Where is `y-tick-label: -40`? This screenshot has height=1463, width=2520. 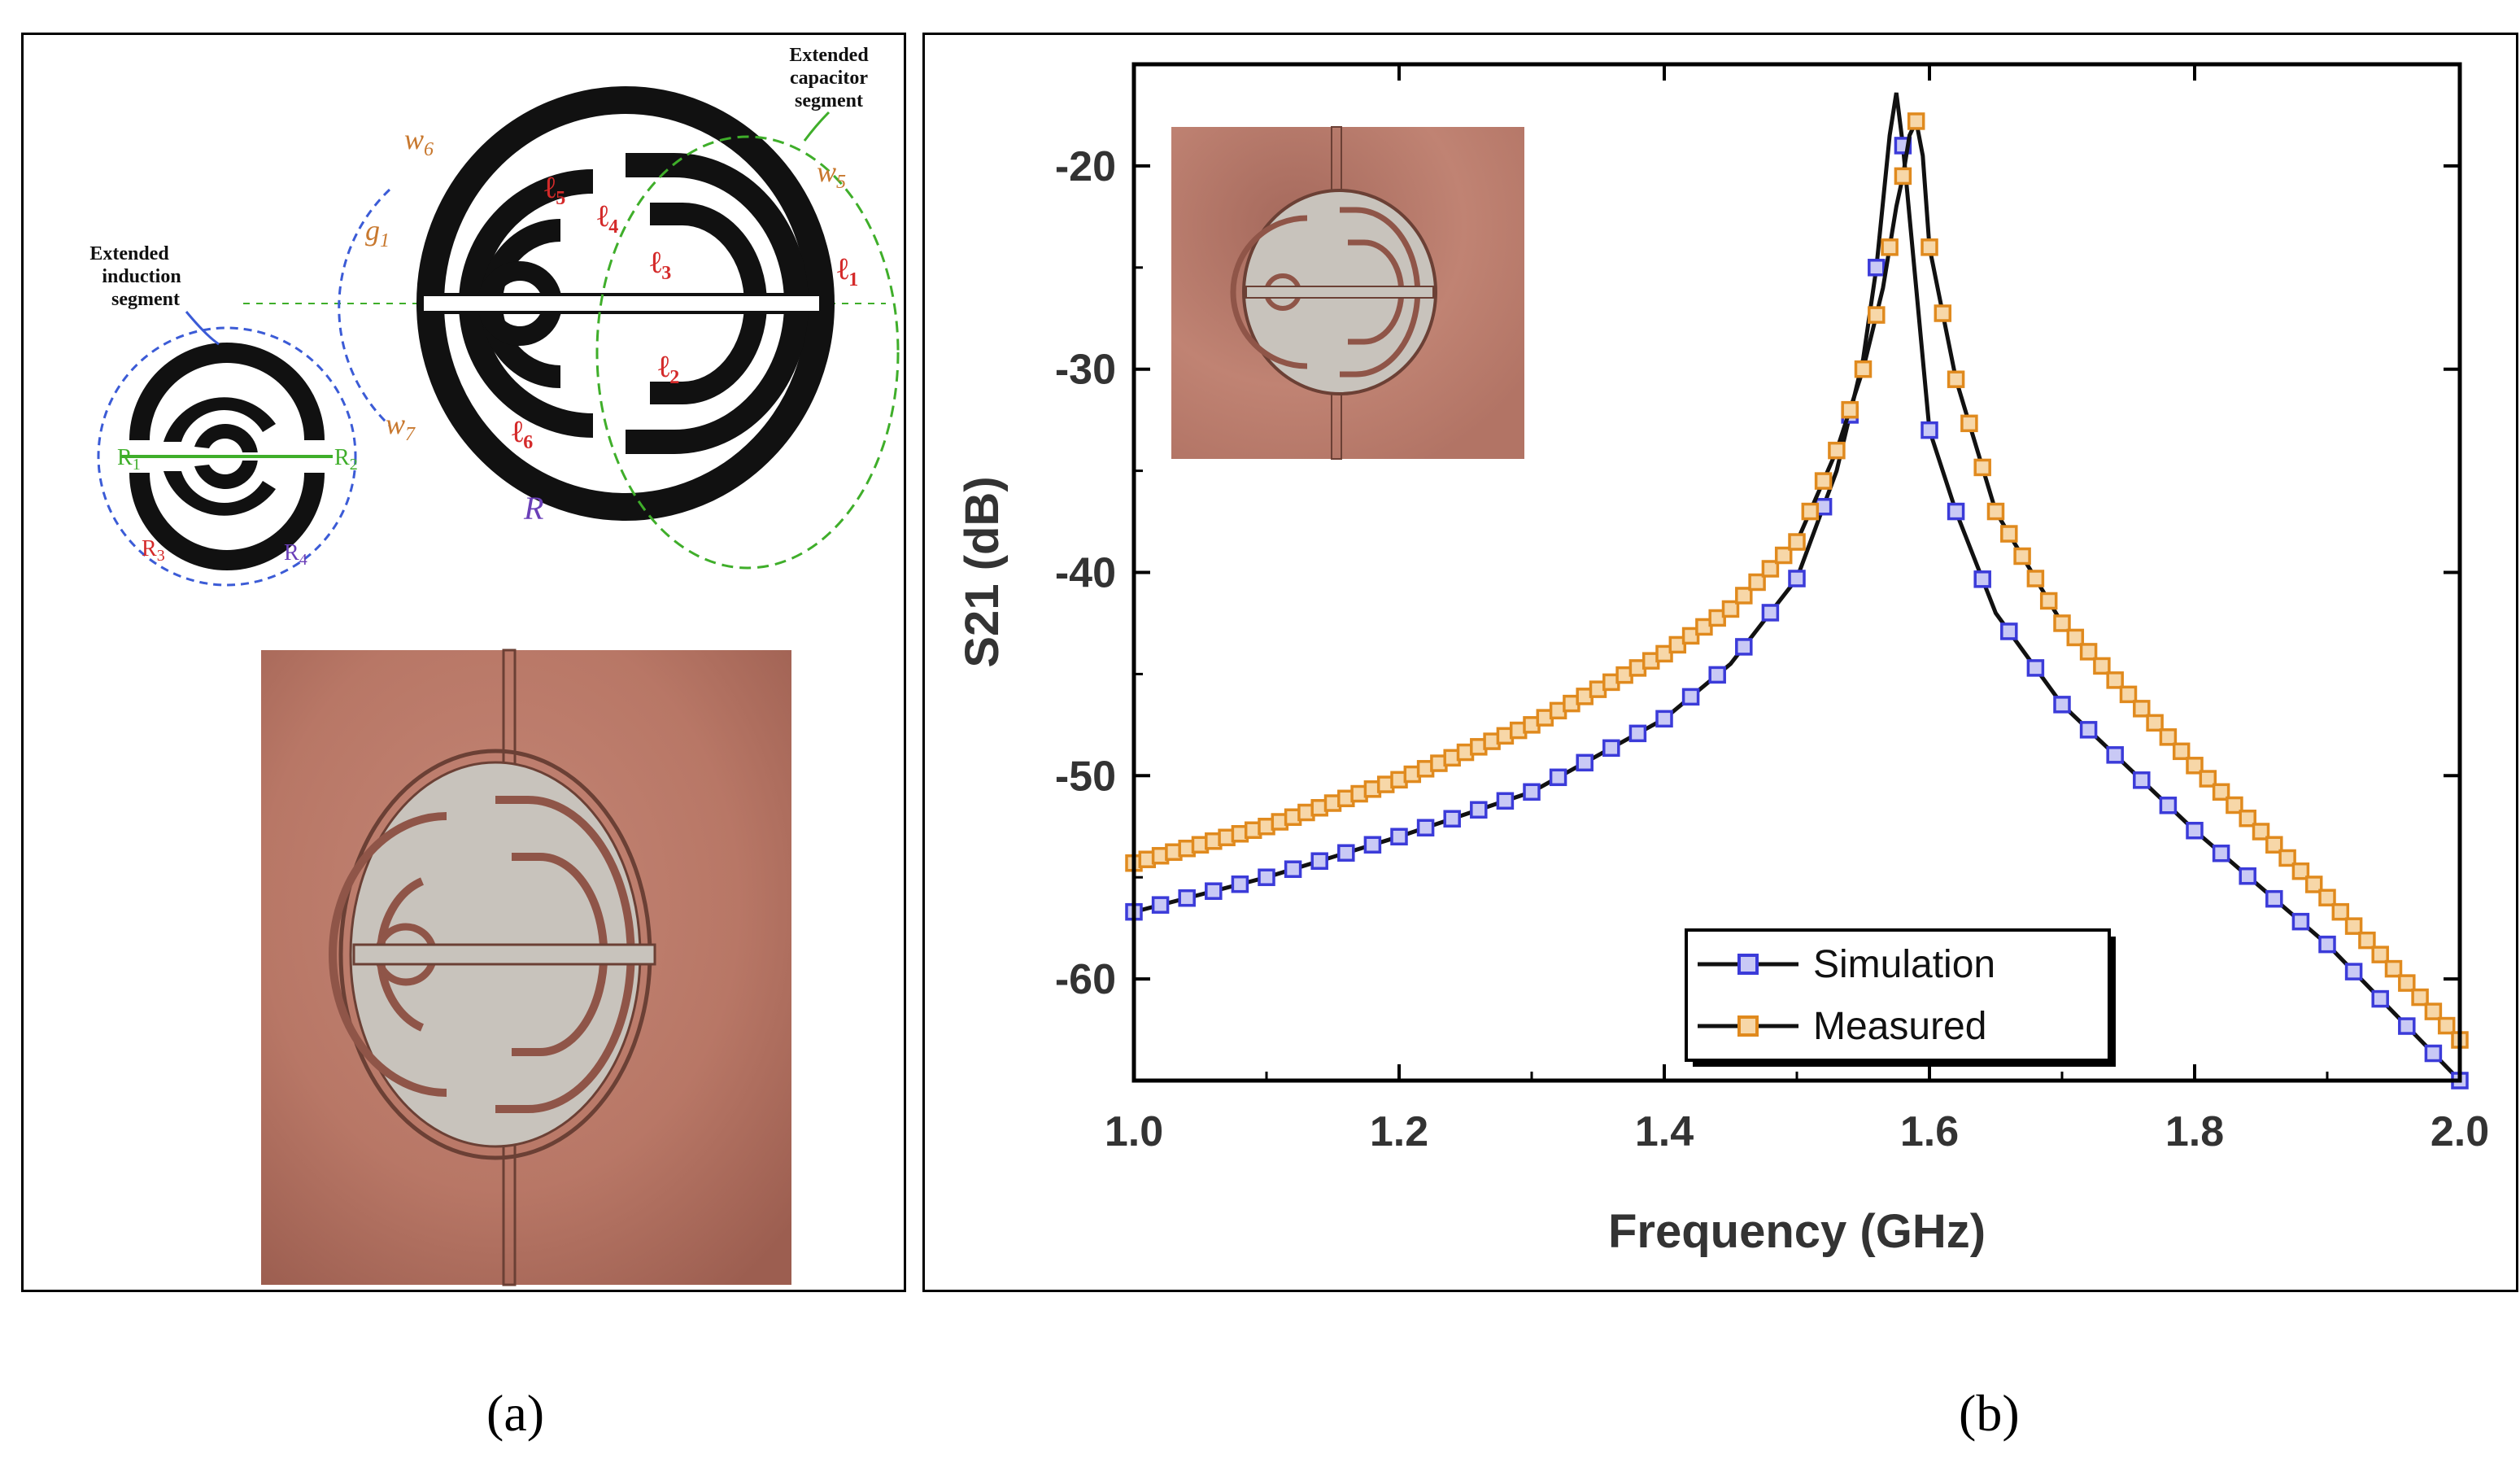
y-tick-label: -40 is located at coordinates (1085, 573).